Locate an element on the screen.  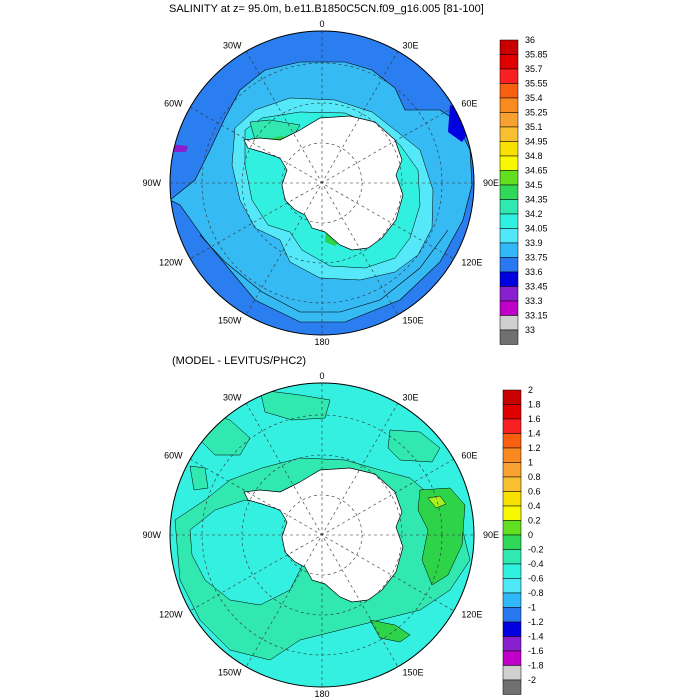
colorbar-label: 33.45 is located at coordinates (536, 287).